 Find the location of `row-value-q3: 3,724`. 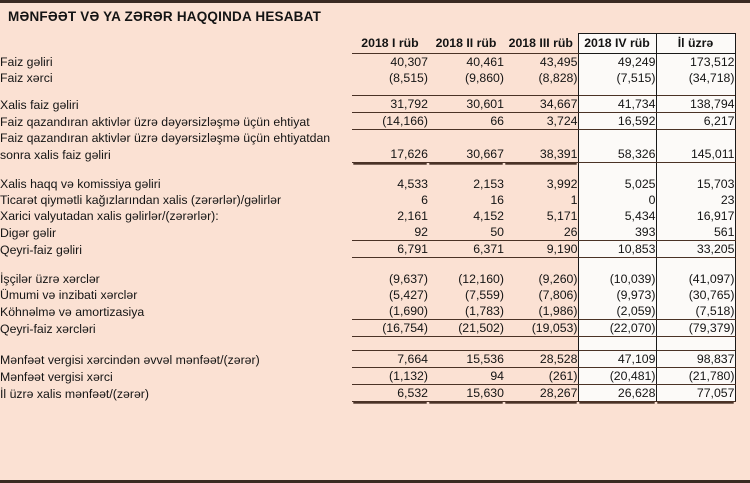

row-value-q3: 3,724 is located at coordinates (541, 121).